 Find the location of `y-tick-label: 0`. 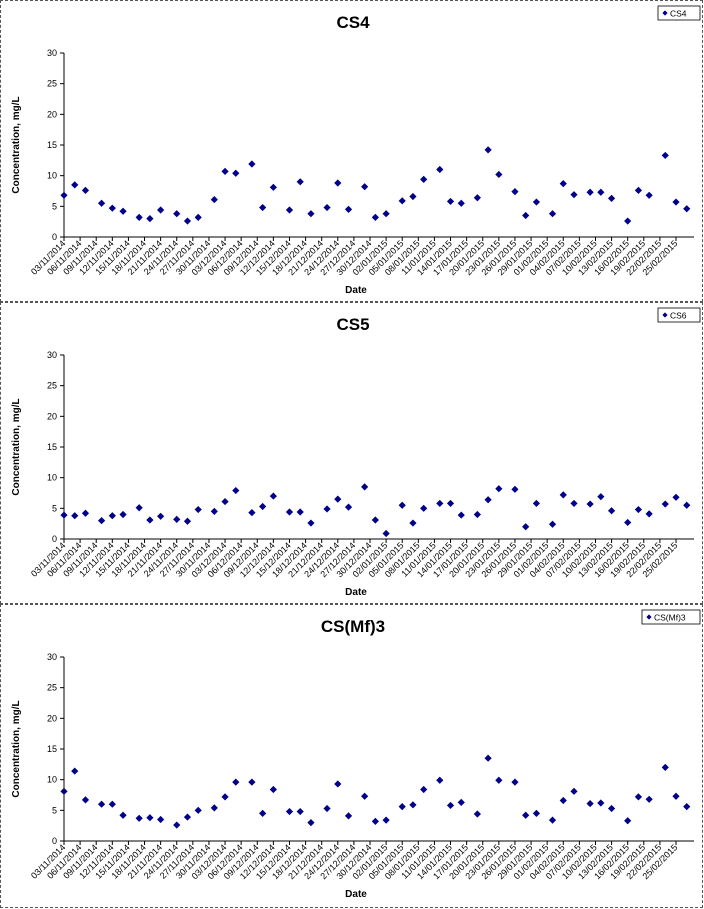

y-tick-label: 0 is located at coordinates (54, 841).